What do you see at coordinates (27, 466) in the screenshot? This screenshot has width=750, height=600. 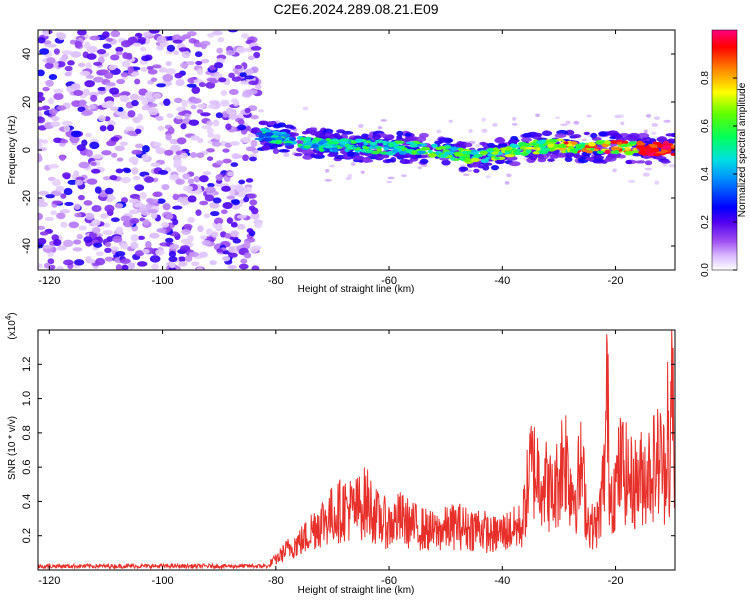 I see `y-tick-label: 0.6` at bounding box center [27, 466].